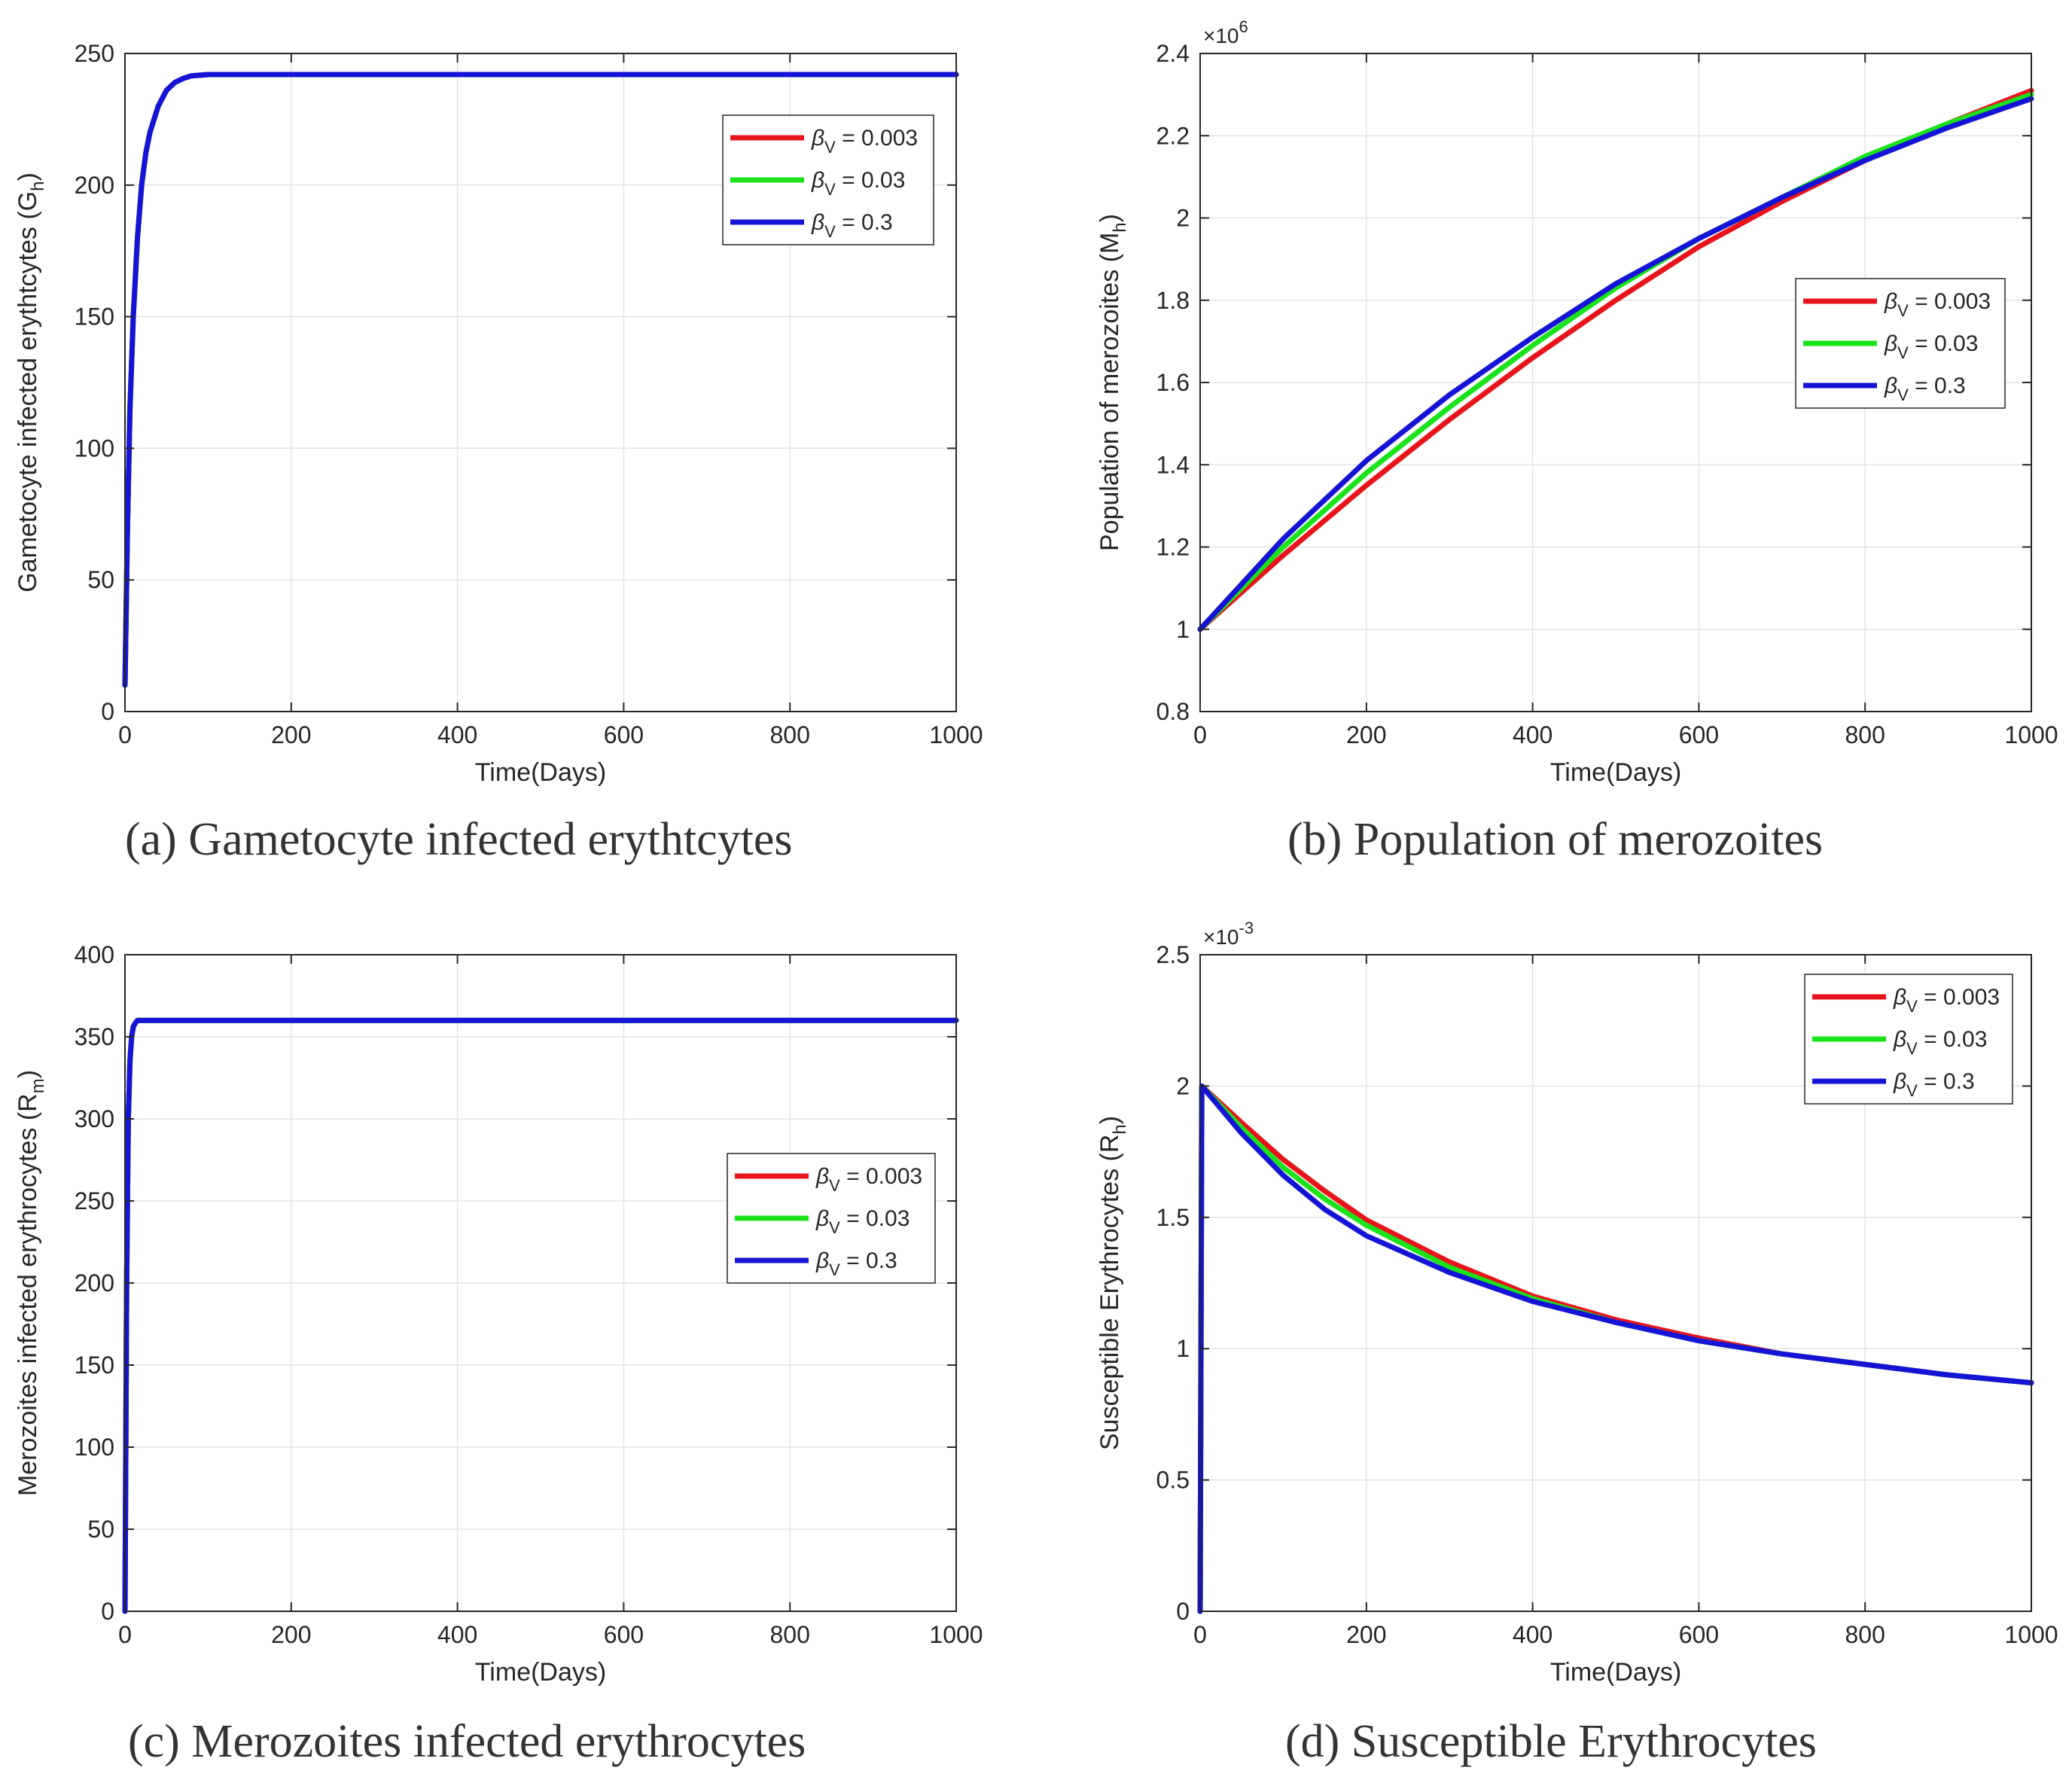 This screenshot has width=2072, height=1792. Describe the element at coordinates (1228, 934) in the screenshot. I see `axis-exponent: ×10⁻³` at that location.